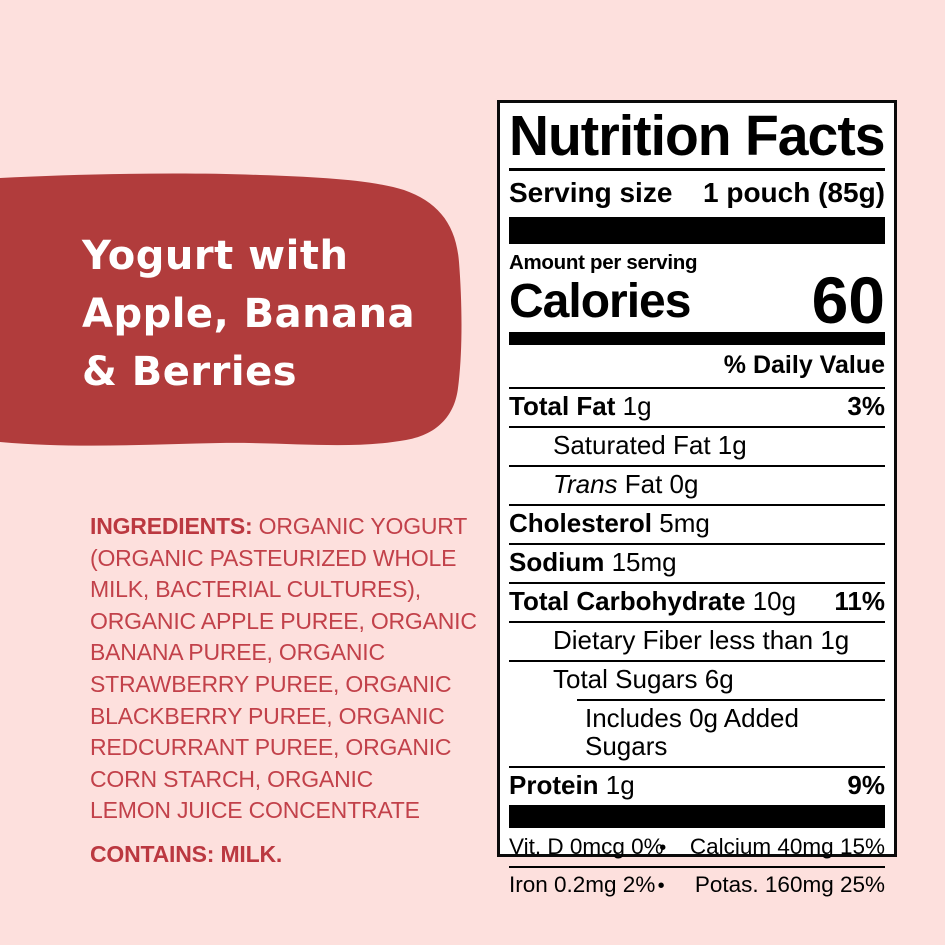 Image resolution: width=945 pixels, height=945 pixels. Describe the element at coordinates (580, 406) in the screenshot. I see `nutrient-name-amount: Total Fat 1g` at that location.